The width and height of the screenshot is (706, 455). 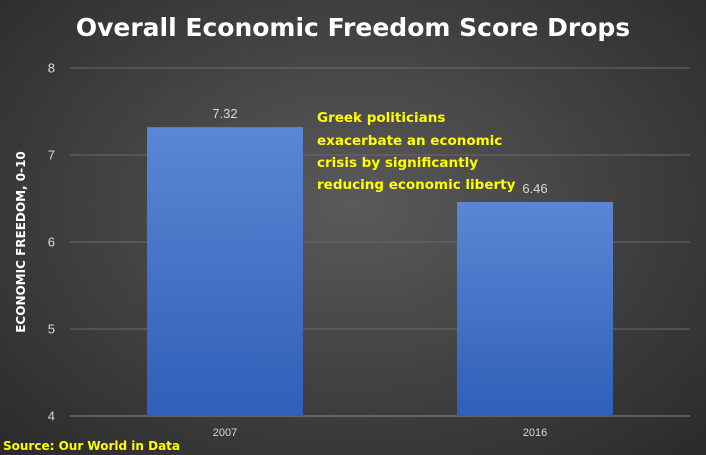 I want to click on x-tick-label: 2016, so click(x=535, y=433).